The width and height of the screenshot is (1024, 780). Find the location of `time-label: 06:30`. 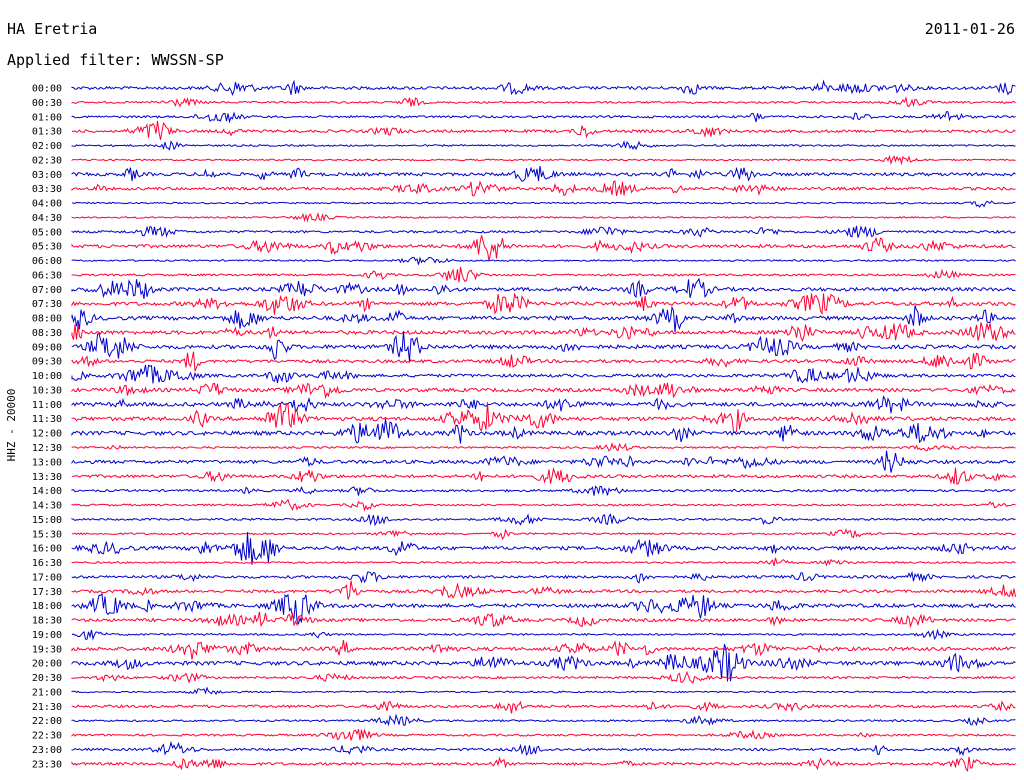

time-label: 06:30 is located at coordinates (47, 275).